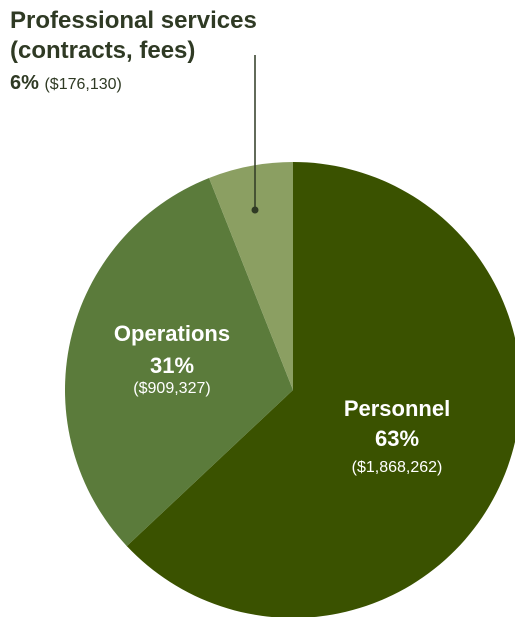 The width and height of the screenshot is (515, 617). I want to click on slice-name: Professional services (contracts, fees), so click(133, 35).